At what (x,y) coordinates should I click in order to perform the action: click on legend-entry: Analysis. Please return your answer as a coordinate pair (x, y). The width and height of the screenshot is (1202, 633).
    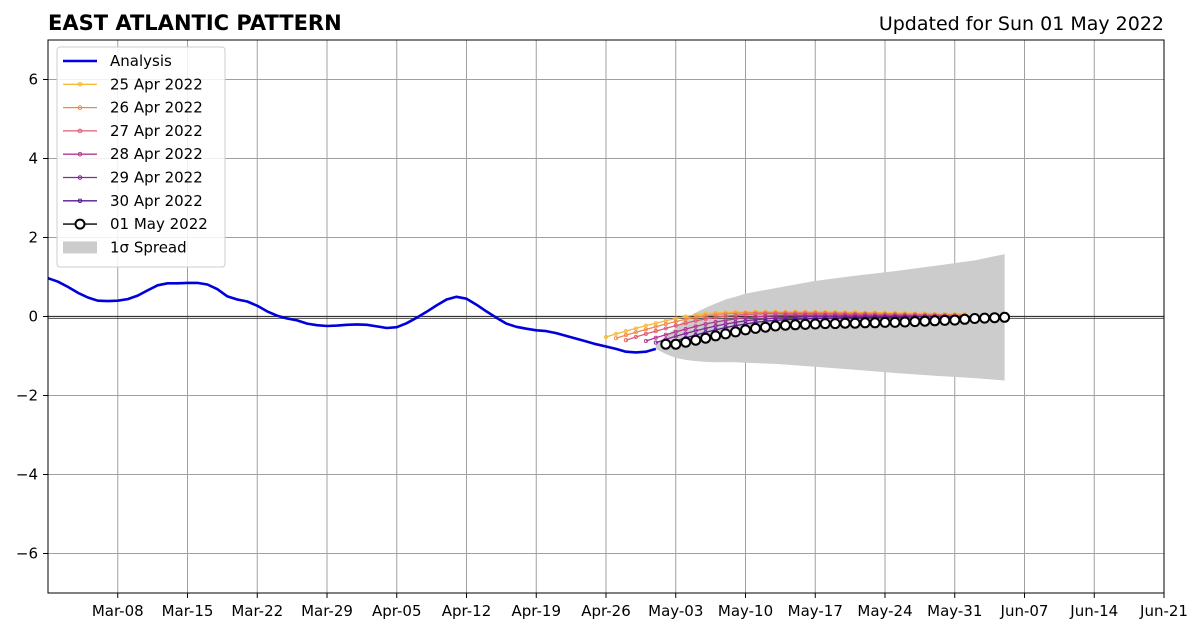
    Looking at the image, I should click on (117, 61).